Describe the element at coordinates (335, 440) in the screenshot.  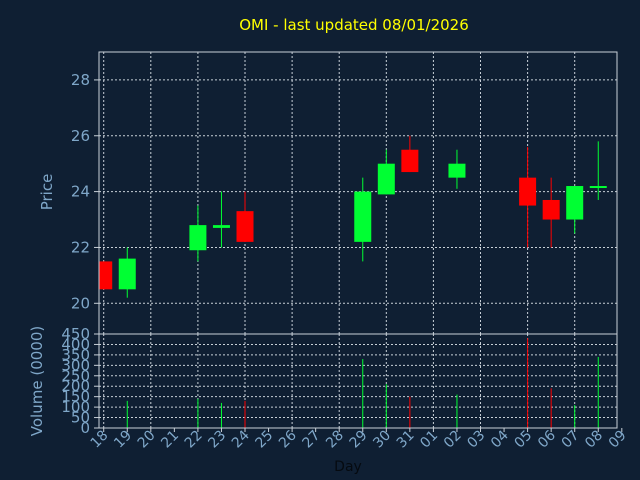
I see `x-tick-label: 28` at that location.